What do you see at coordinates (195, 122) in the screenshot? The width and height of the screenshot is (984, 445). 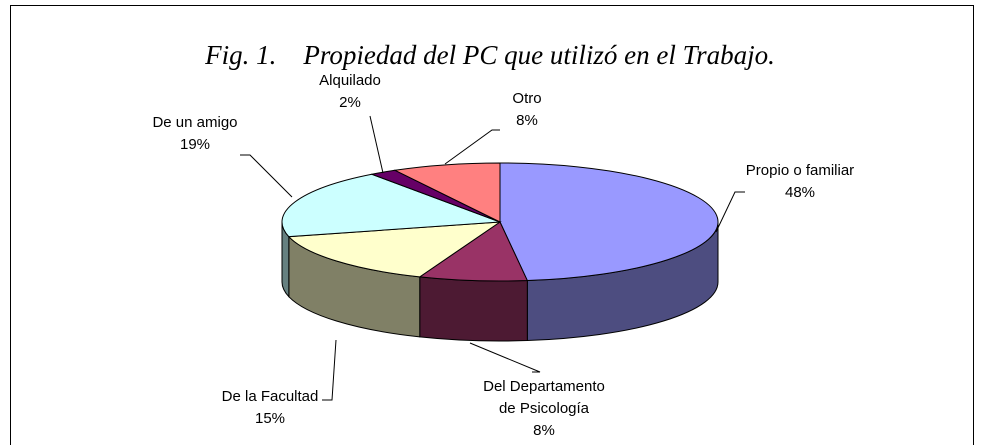 I see `category-label: De un amigo` at bounding box center [195, 122].